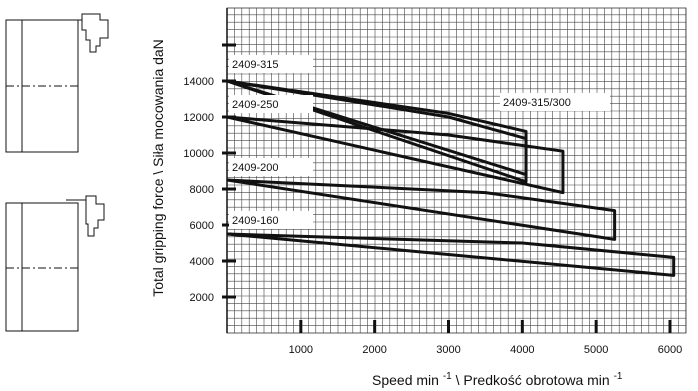 This screenshot has width=698, height=391. I want to click on chuck-drawing-top, so click(57, 83).